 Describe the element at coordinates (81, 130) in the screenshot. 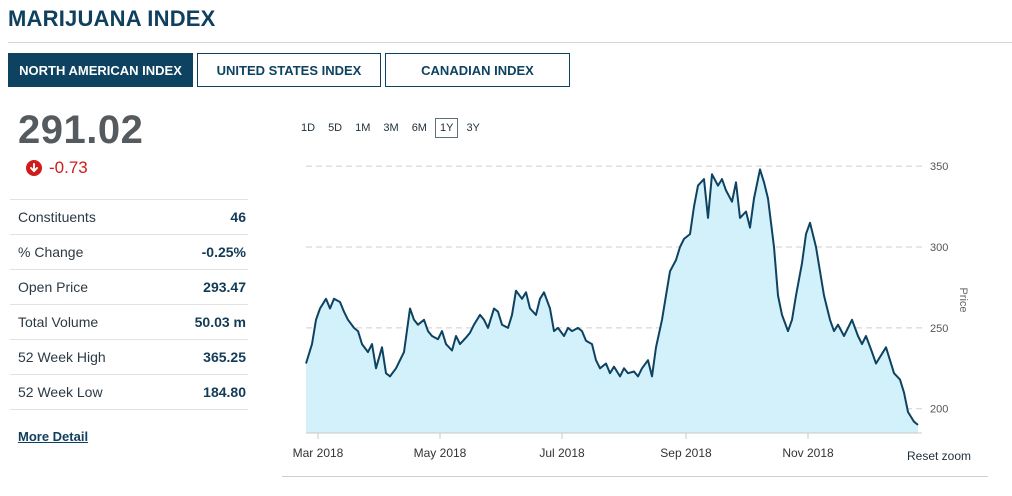

I see `index-price: 291.02` at that location.